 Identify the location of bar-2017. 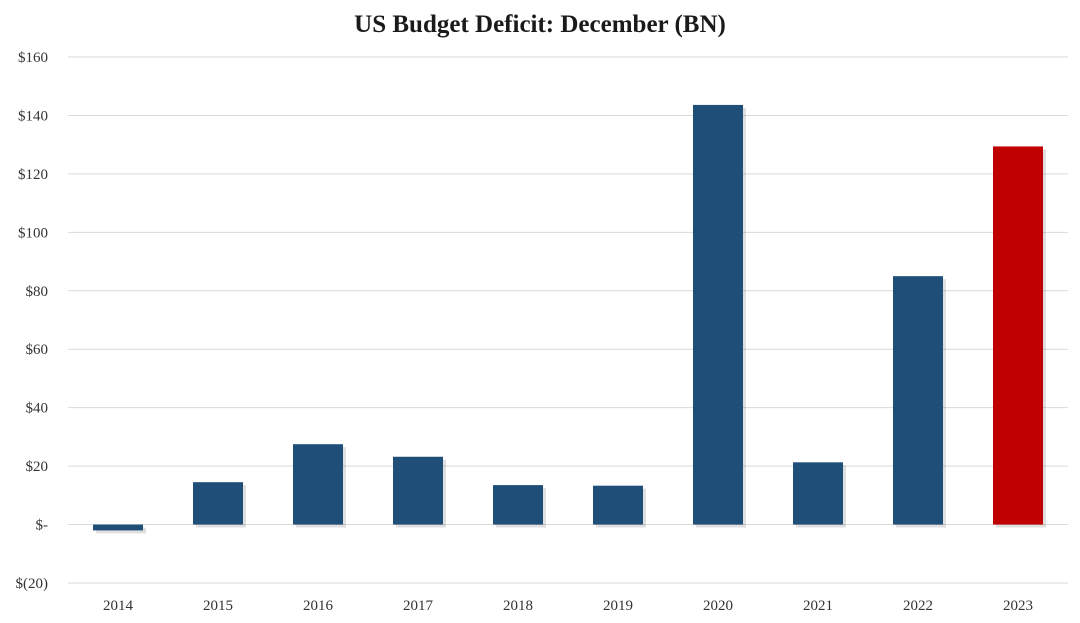
(418, 490).